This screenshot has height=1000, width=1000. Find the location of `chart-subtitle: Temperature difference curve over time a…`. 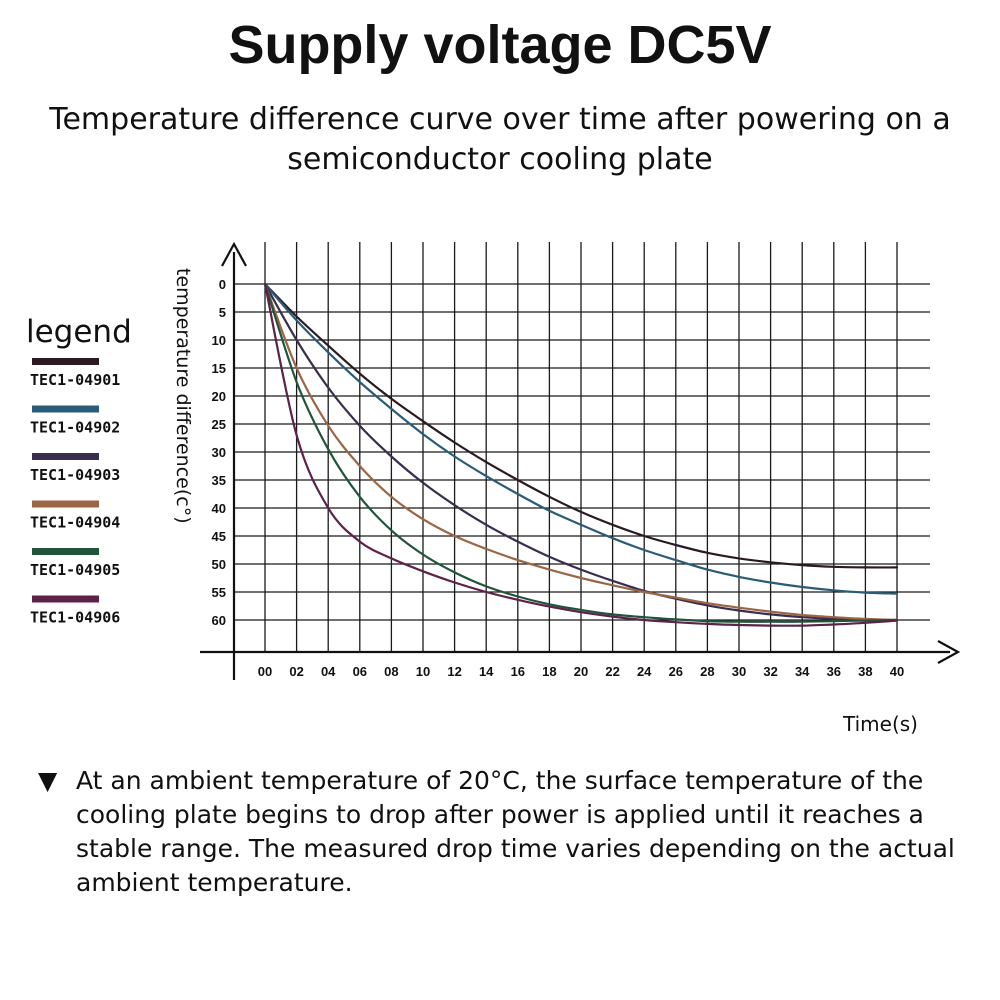

chart-subtitle: Temperature difference curve over time a… is located at coordinates (500, 139).